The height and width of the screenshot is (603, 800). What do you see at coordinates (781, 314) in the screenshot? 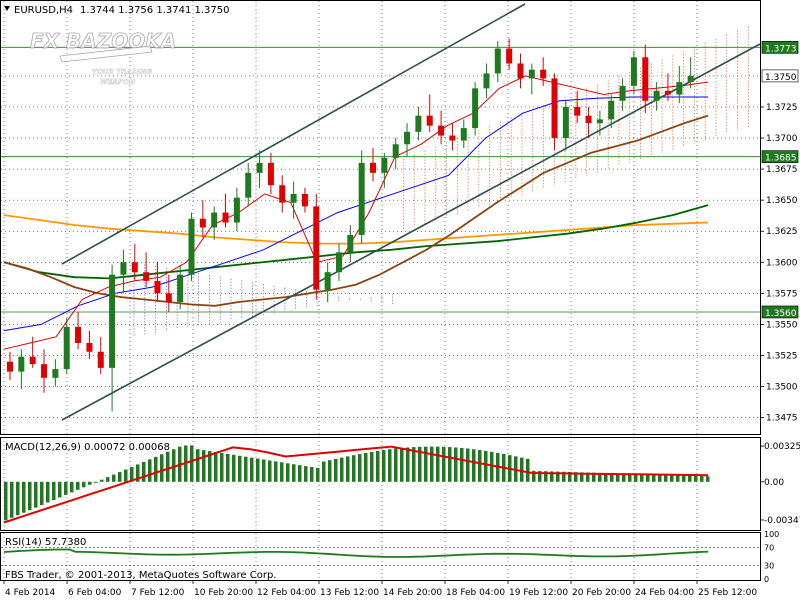
I see `price-axis-badge-label: 1.3560` at bounding box center [781, 314].